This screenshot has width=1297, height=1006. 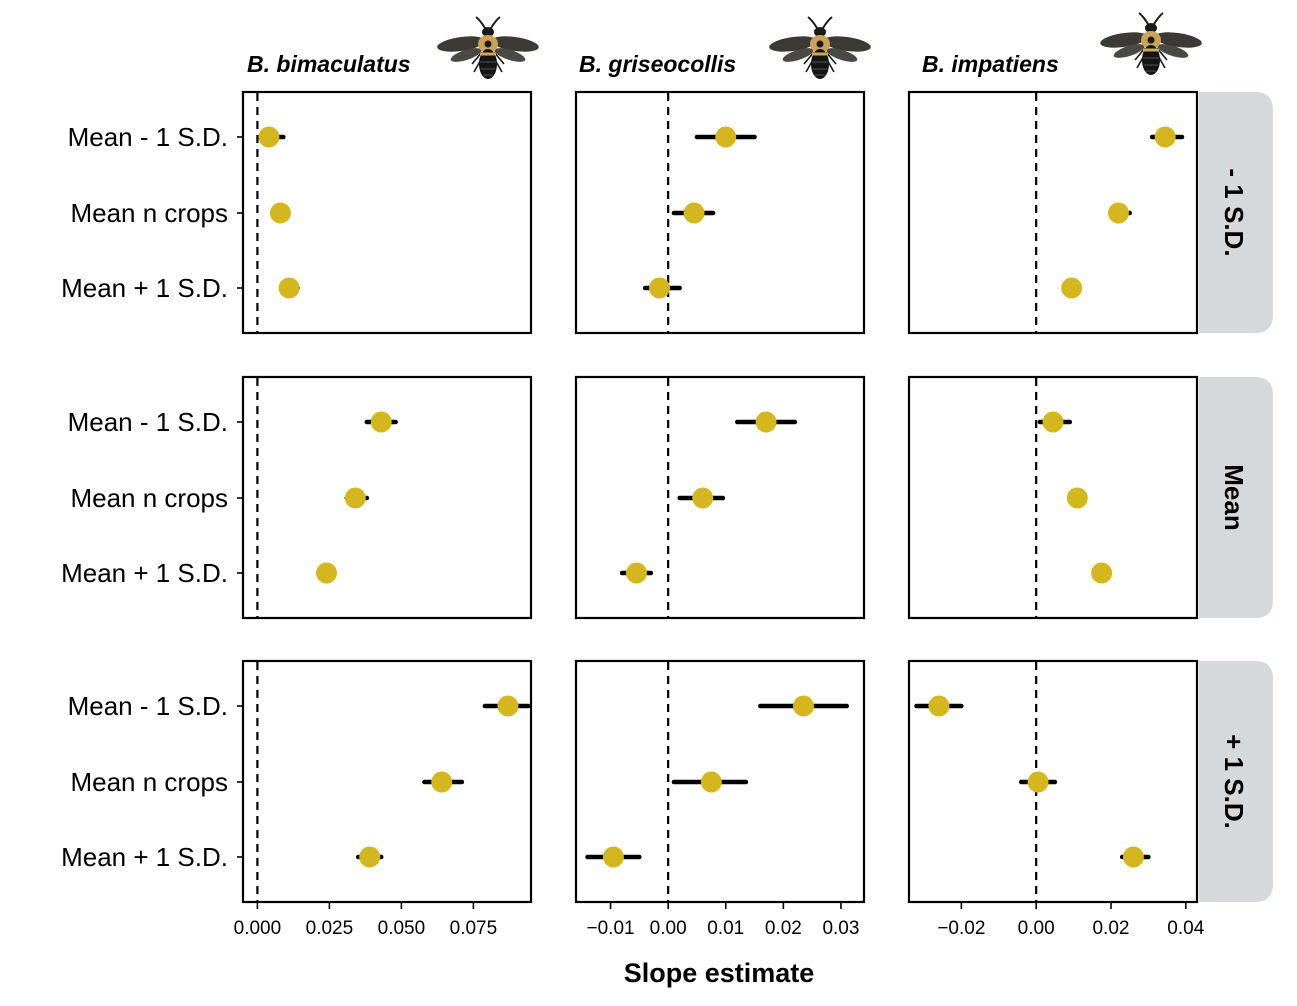 I want to click on facet-strip-2: + 1 S.D., so click(x=1236, y=781).